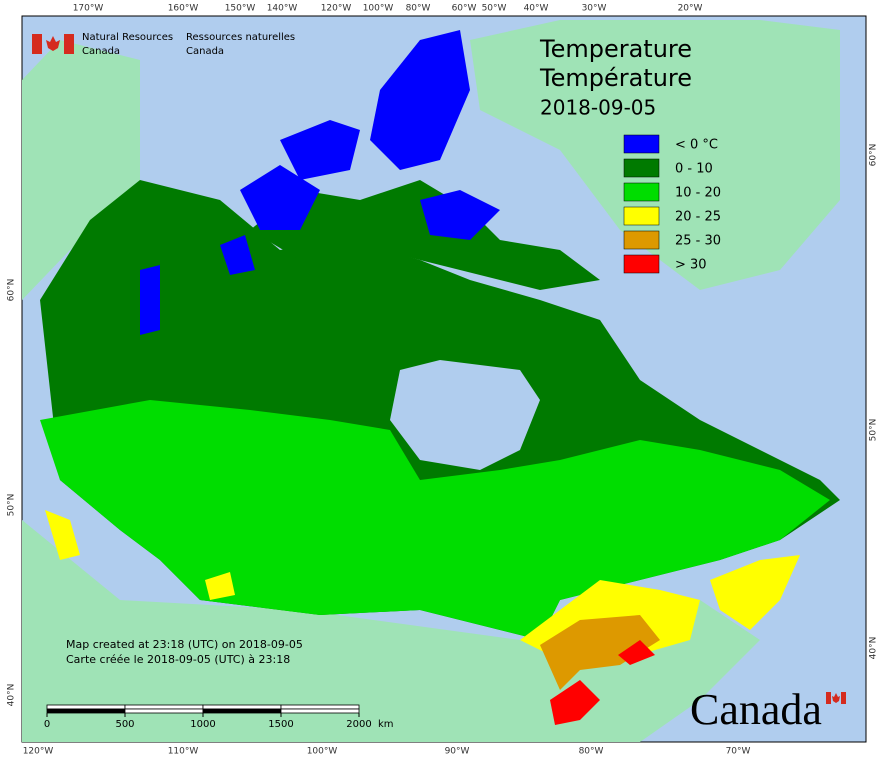 The width and height of the screenshot is (880, 760). I want to click on legend-label: > 30, so click(691, 265).